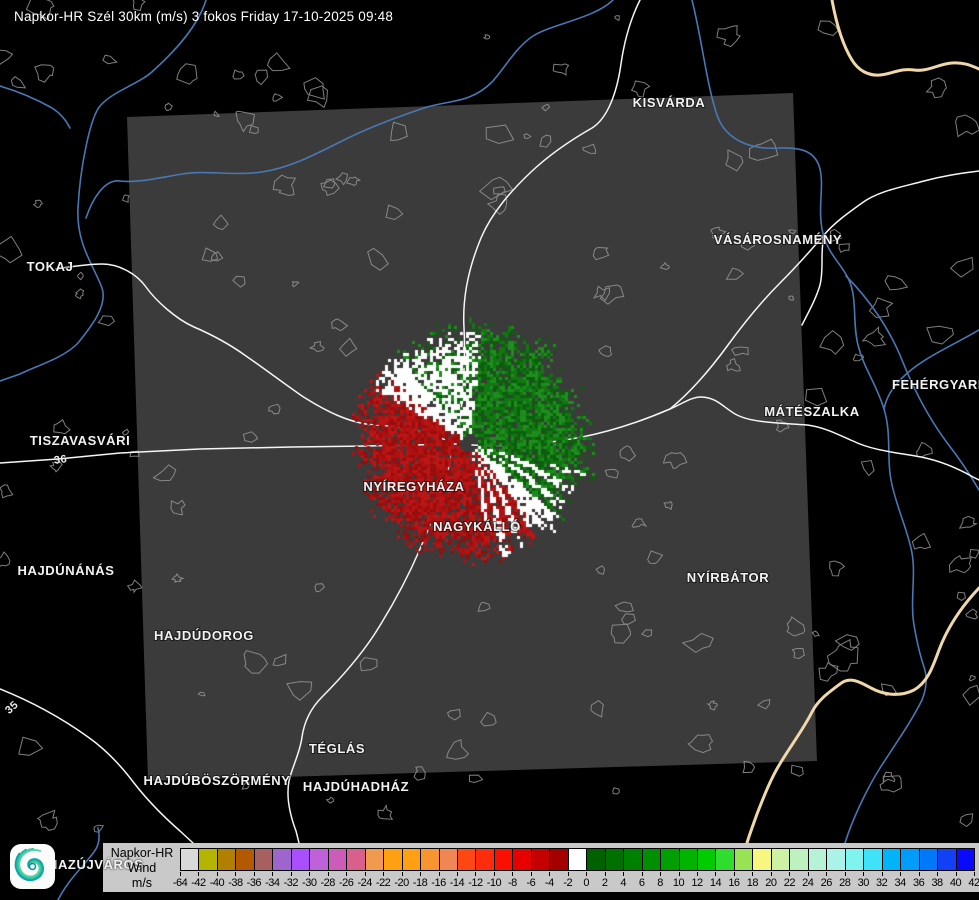 This screenshot has width=979, height=900. What do you see at coordinates (477, 526) in the screenshot?
I see `city-label-nagykallo: NAGYKÁLLÓ` at bounding box center [477, 526].